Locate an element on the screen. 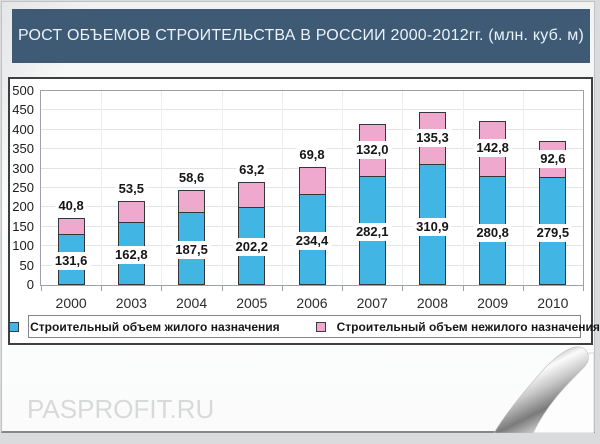  page-curl is located at coordinates (543, 389).